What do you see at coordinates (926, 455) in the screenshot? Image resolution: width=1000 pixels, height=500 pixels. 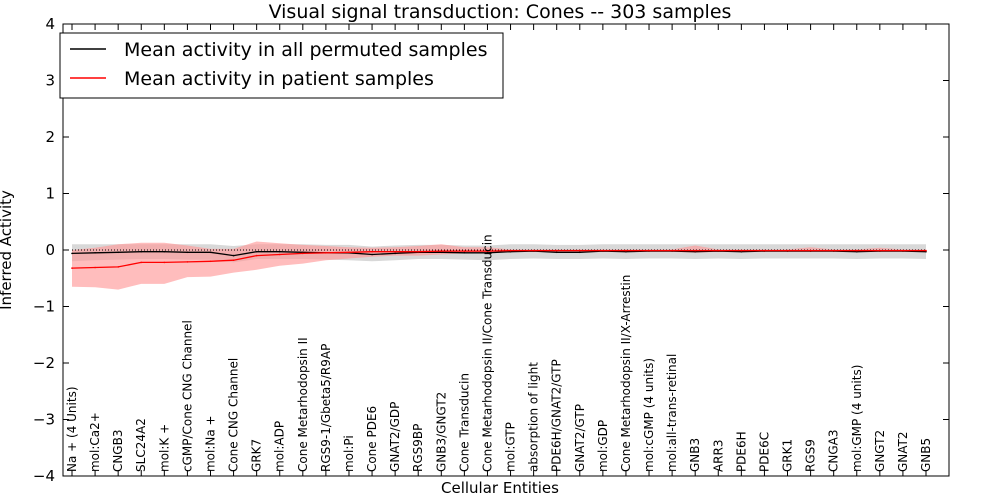 I see `x-tick-label-37: GNB5` at bounding box center [926, 455].